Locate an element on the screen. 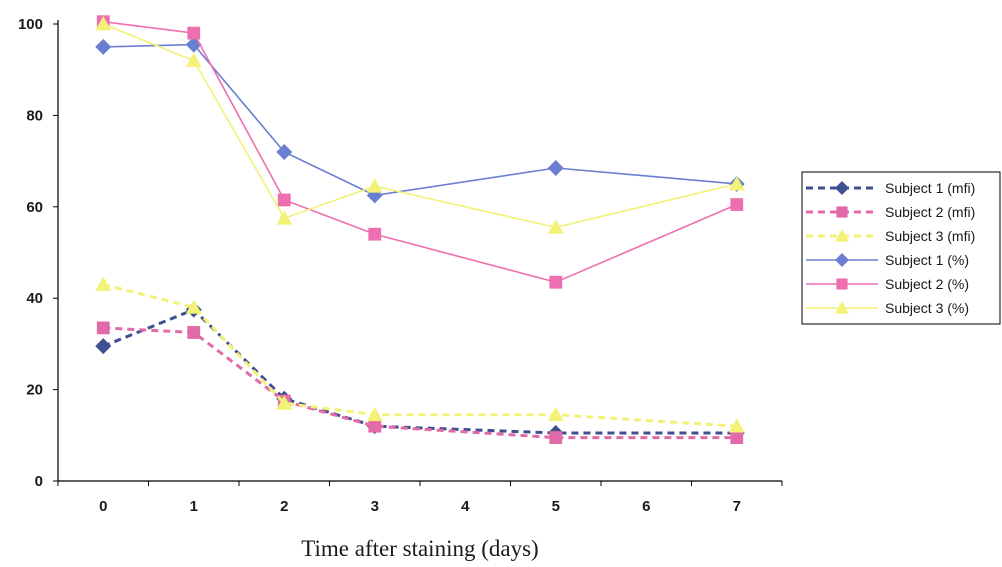  legend-label: Subject 1 (%) is located at coordinates (927, 260).